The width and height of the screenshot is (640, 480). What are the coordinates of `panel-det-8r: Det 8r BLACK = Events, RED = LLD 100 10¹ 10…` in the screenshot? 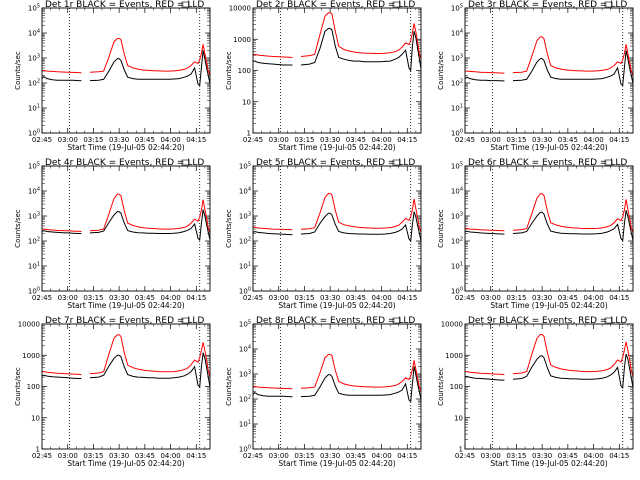 It's located at (323, 392).